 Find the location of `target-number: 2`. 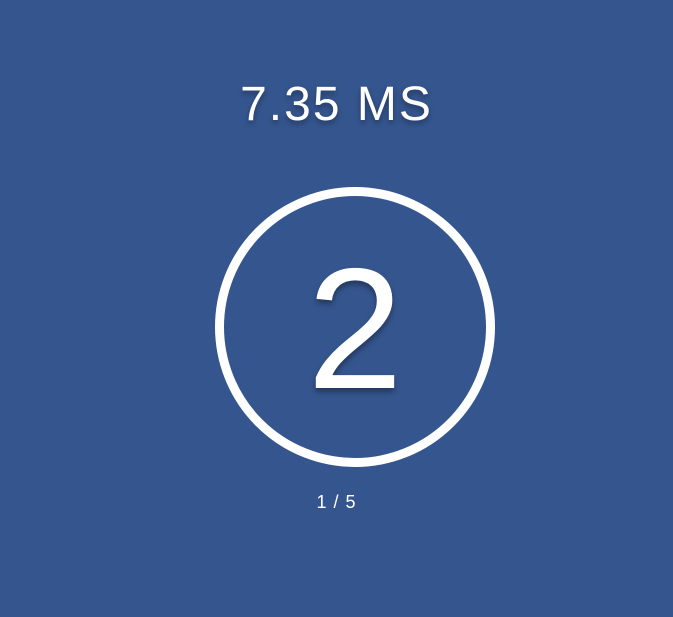

target-number: 2 is located at coordinates (355, 329).